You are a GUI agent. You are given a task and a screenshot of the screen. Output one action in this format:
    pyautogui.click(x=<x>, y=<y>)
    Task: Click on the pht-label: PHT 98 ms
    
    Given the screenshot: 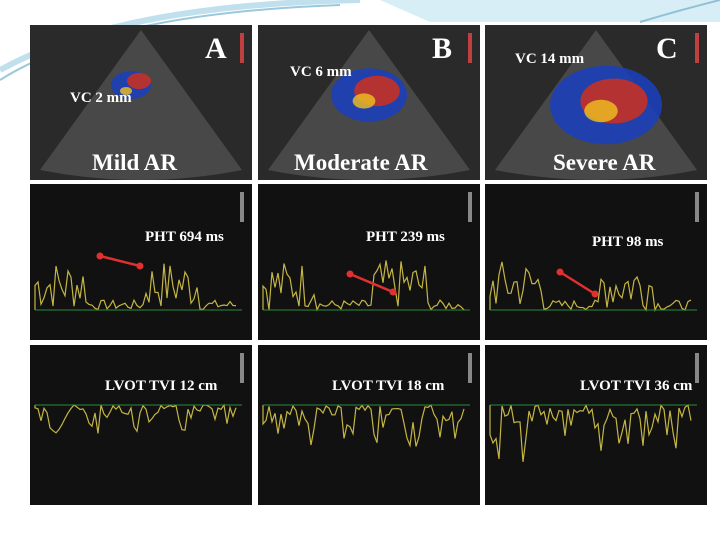 What is the action you would take?
    pyautogui.click(x=628, y=242)
    